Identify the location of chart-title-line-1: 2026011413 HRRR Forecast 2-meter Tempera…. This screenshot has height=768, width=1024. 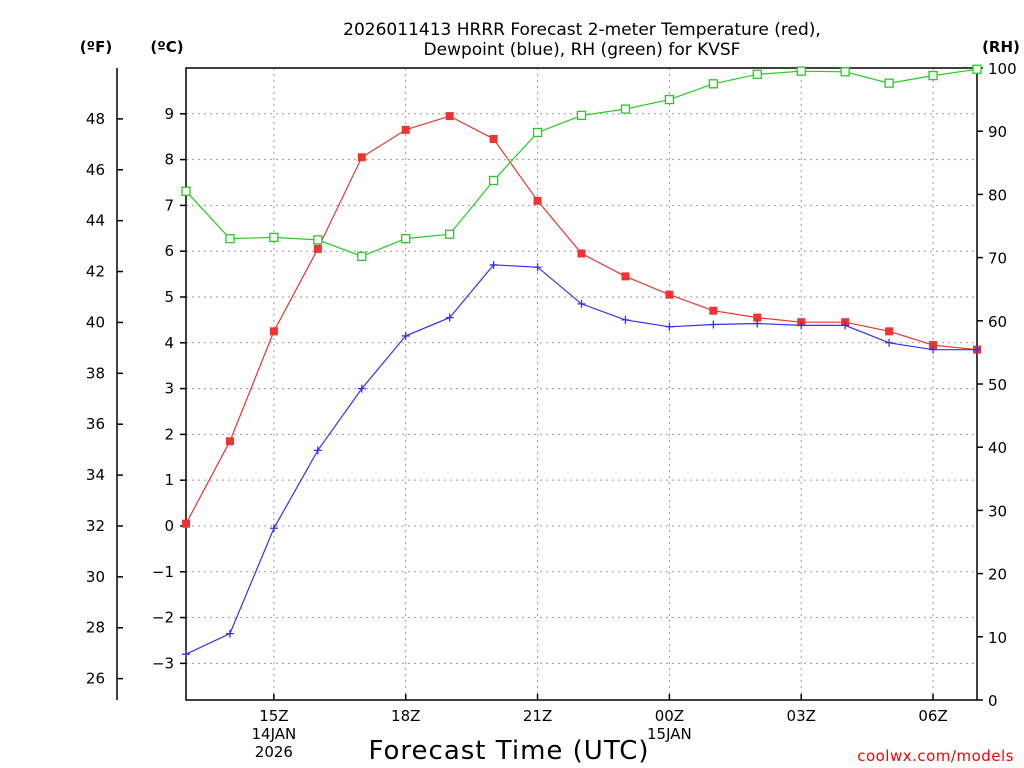
(582, 30).